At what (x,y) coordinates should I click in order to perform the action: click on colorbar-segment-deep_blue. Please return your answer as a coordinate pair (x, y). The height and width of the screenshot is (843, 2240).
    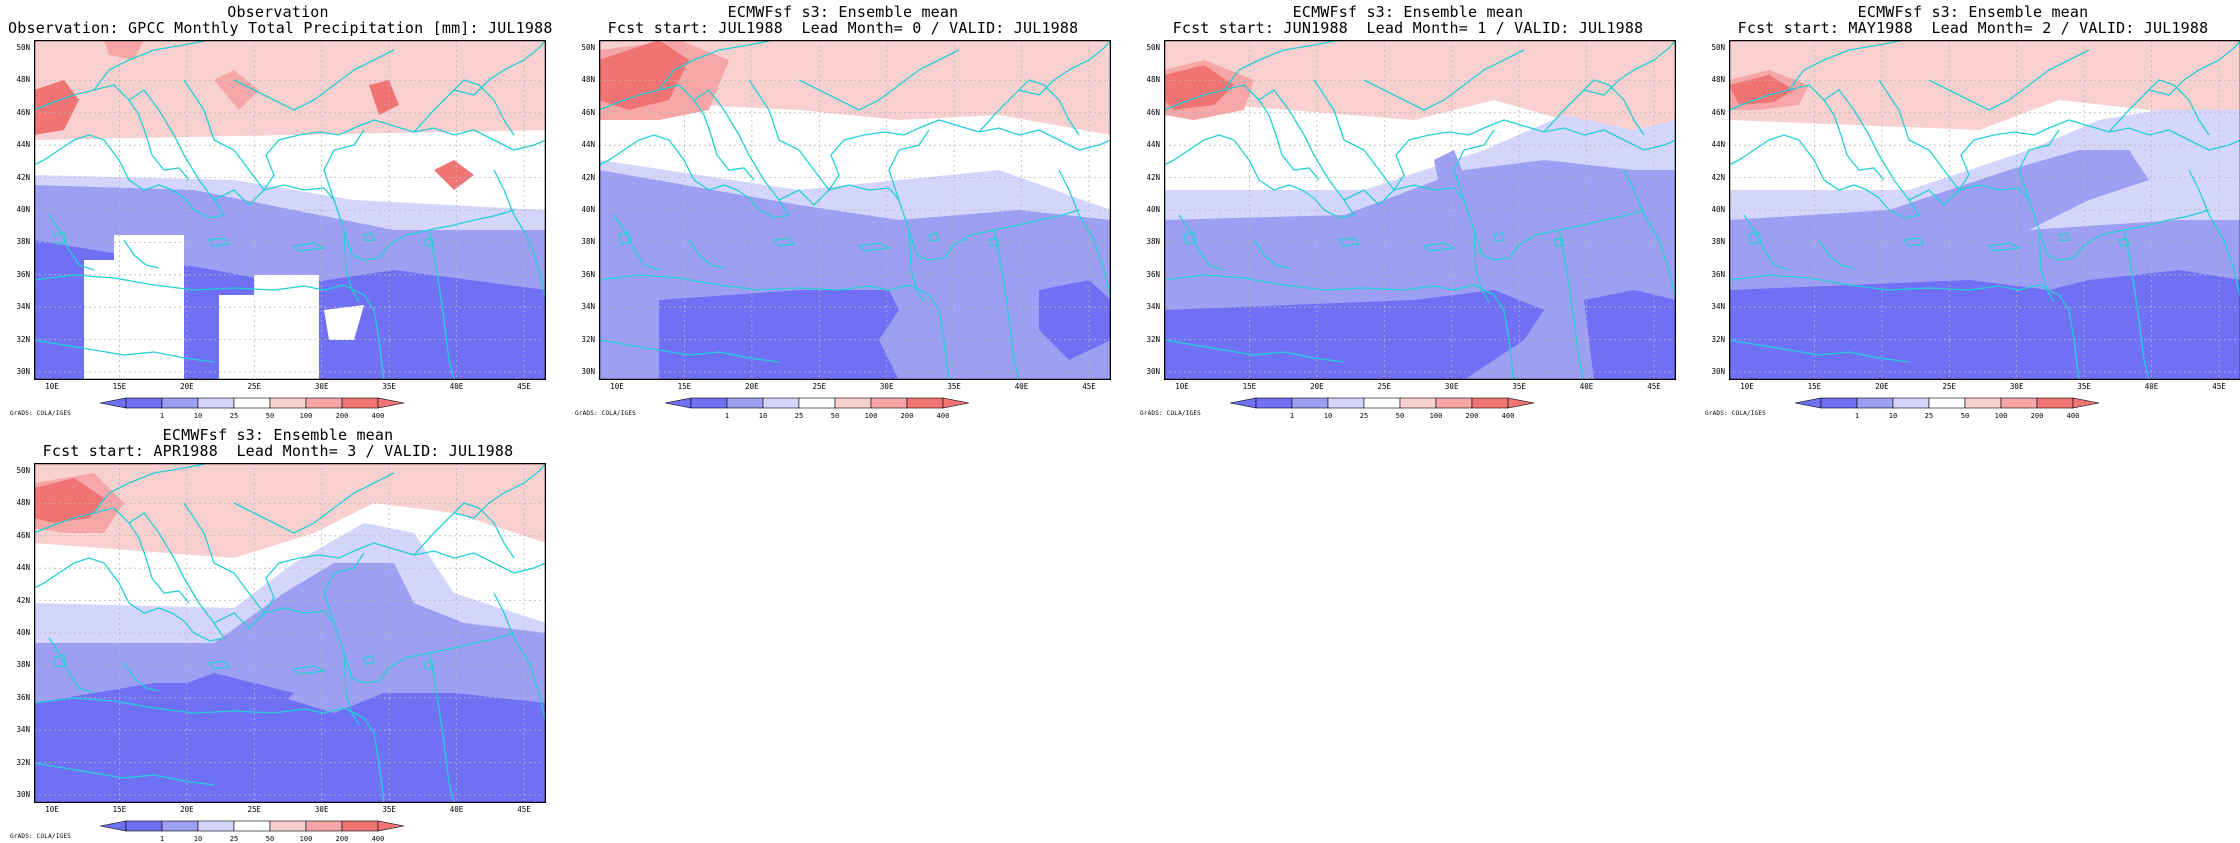
    Looking at the image, I should click on (709, 403).